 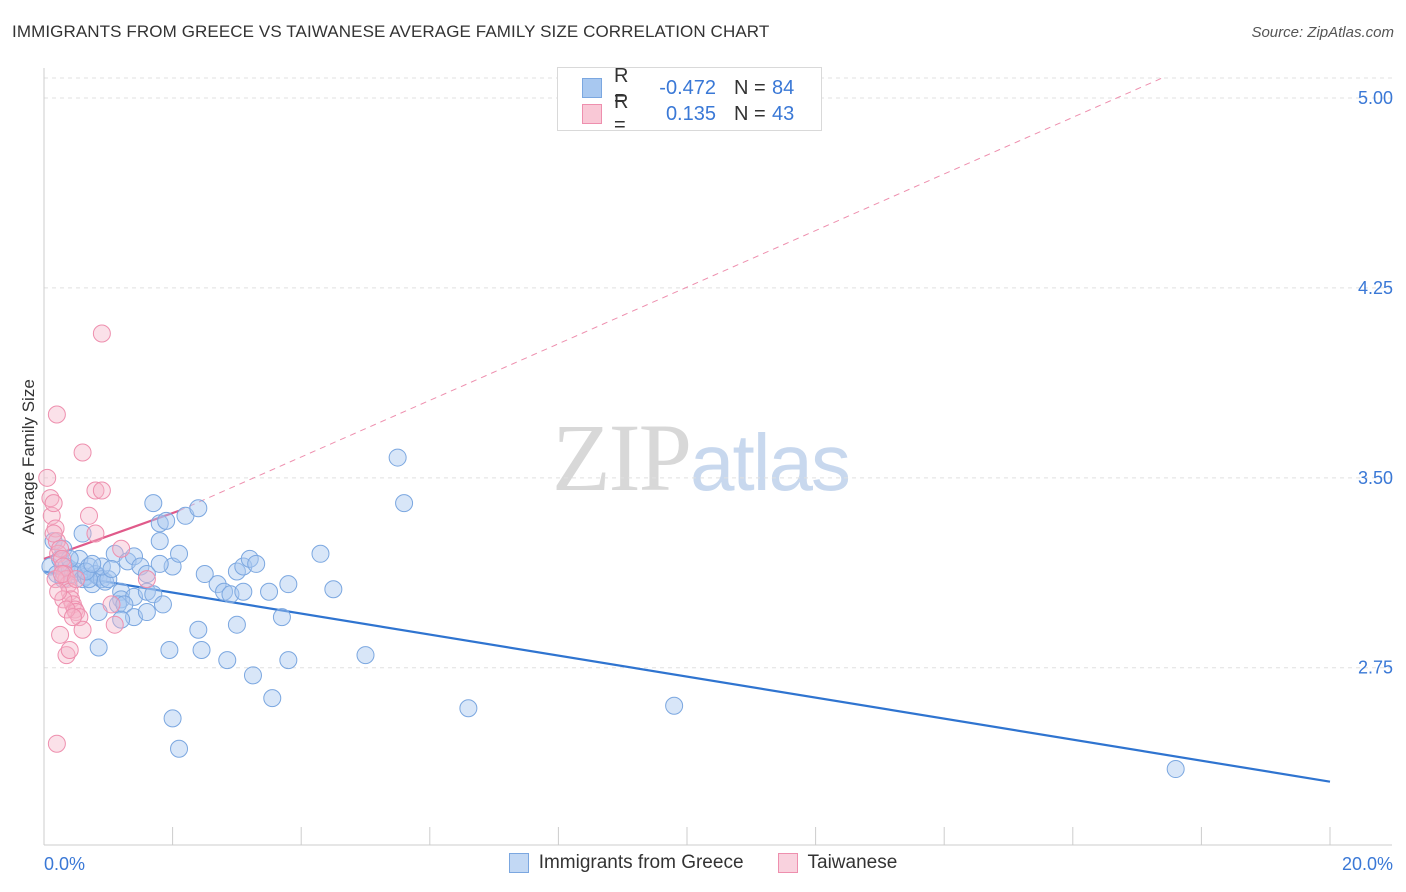 What do you see at coordinates (1375, 98) in the screenshot?
I see `y-tick-label: 5.00` at bounding box center [1375, 98].